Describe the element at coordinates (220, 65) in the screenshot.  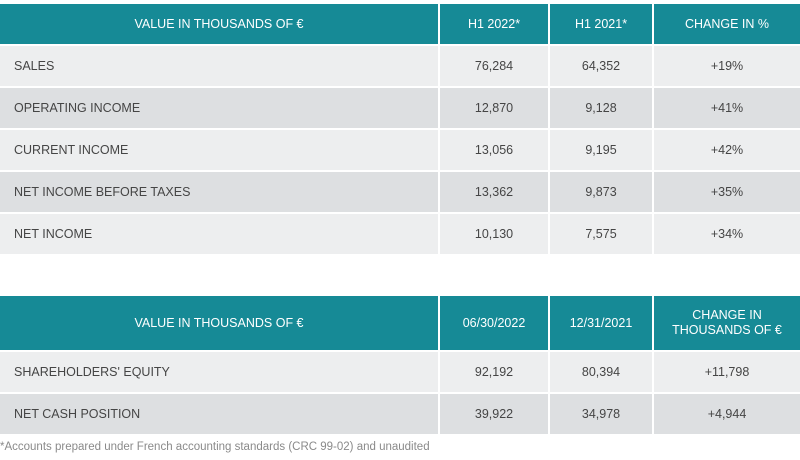
I see `row-label: SALES` at that location.